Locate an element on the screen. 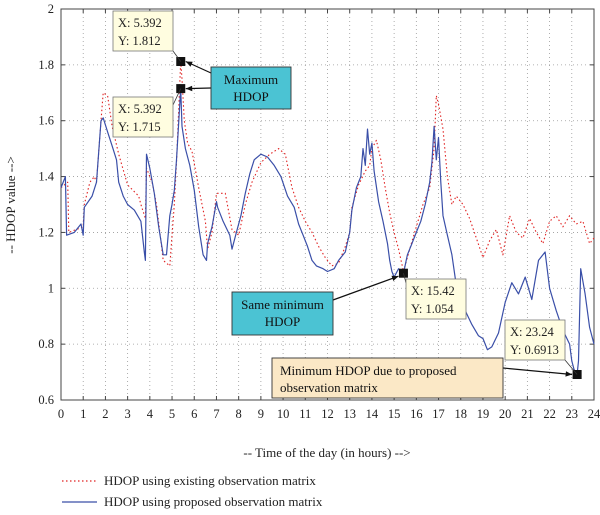 Image resolution: width=600 pixels, height=515 pixels. y-tick-label: 1.4 is located at coordinates (46, 177).